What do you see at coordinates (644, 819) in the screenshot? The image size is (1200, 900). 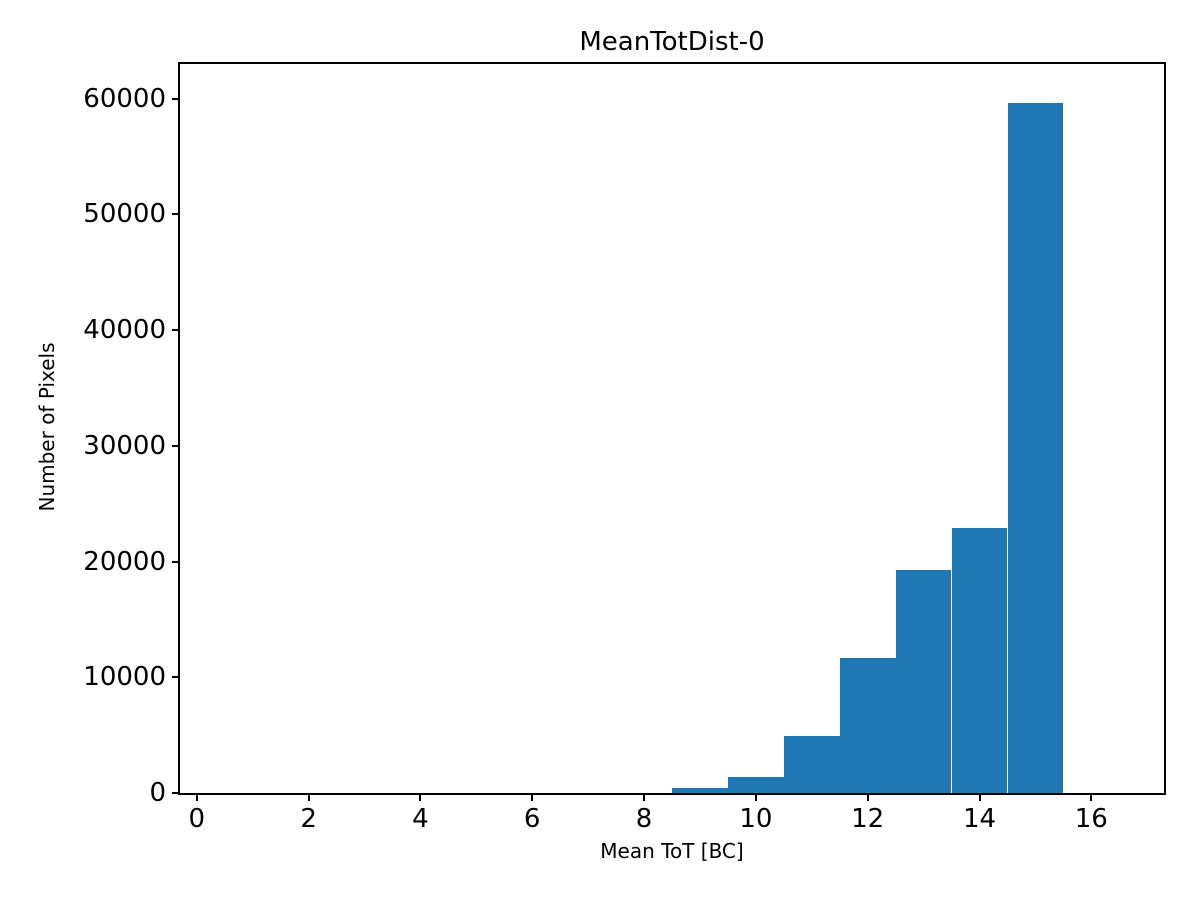 I see `x-tick-label: 8` at bounding box center [644, 819].